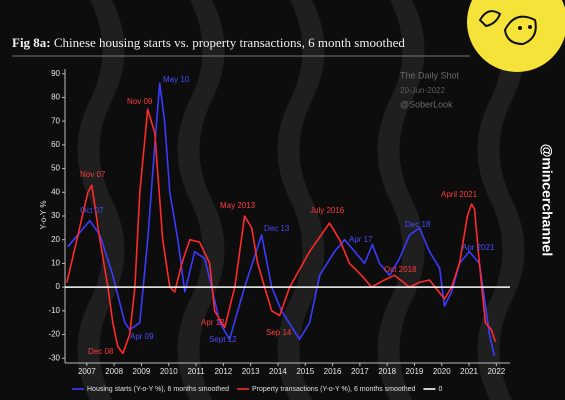 Image resolution: width=565 pixels, height=400 pixels. I want to click on x-tick-label: 2016, so click(333, 371).